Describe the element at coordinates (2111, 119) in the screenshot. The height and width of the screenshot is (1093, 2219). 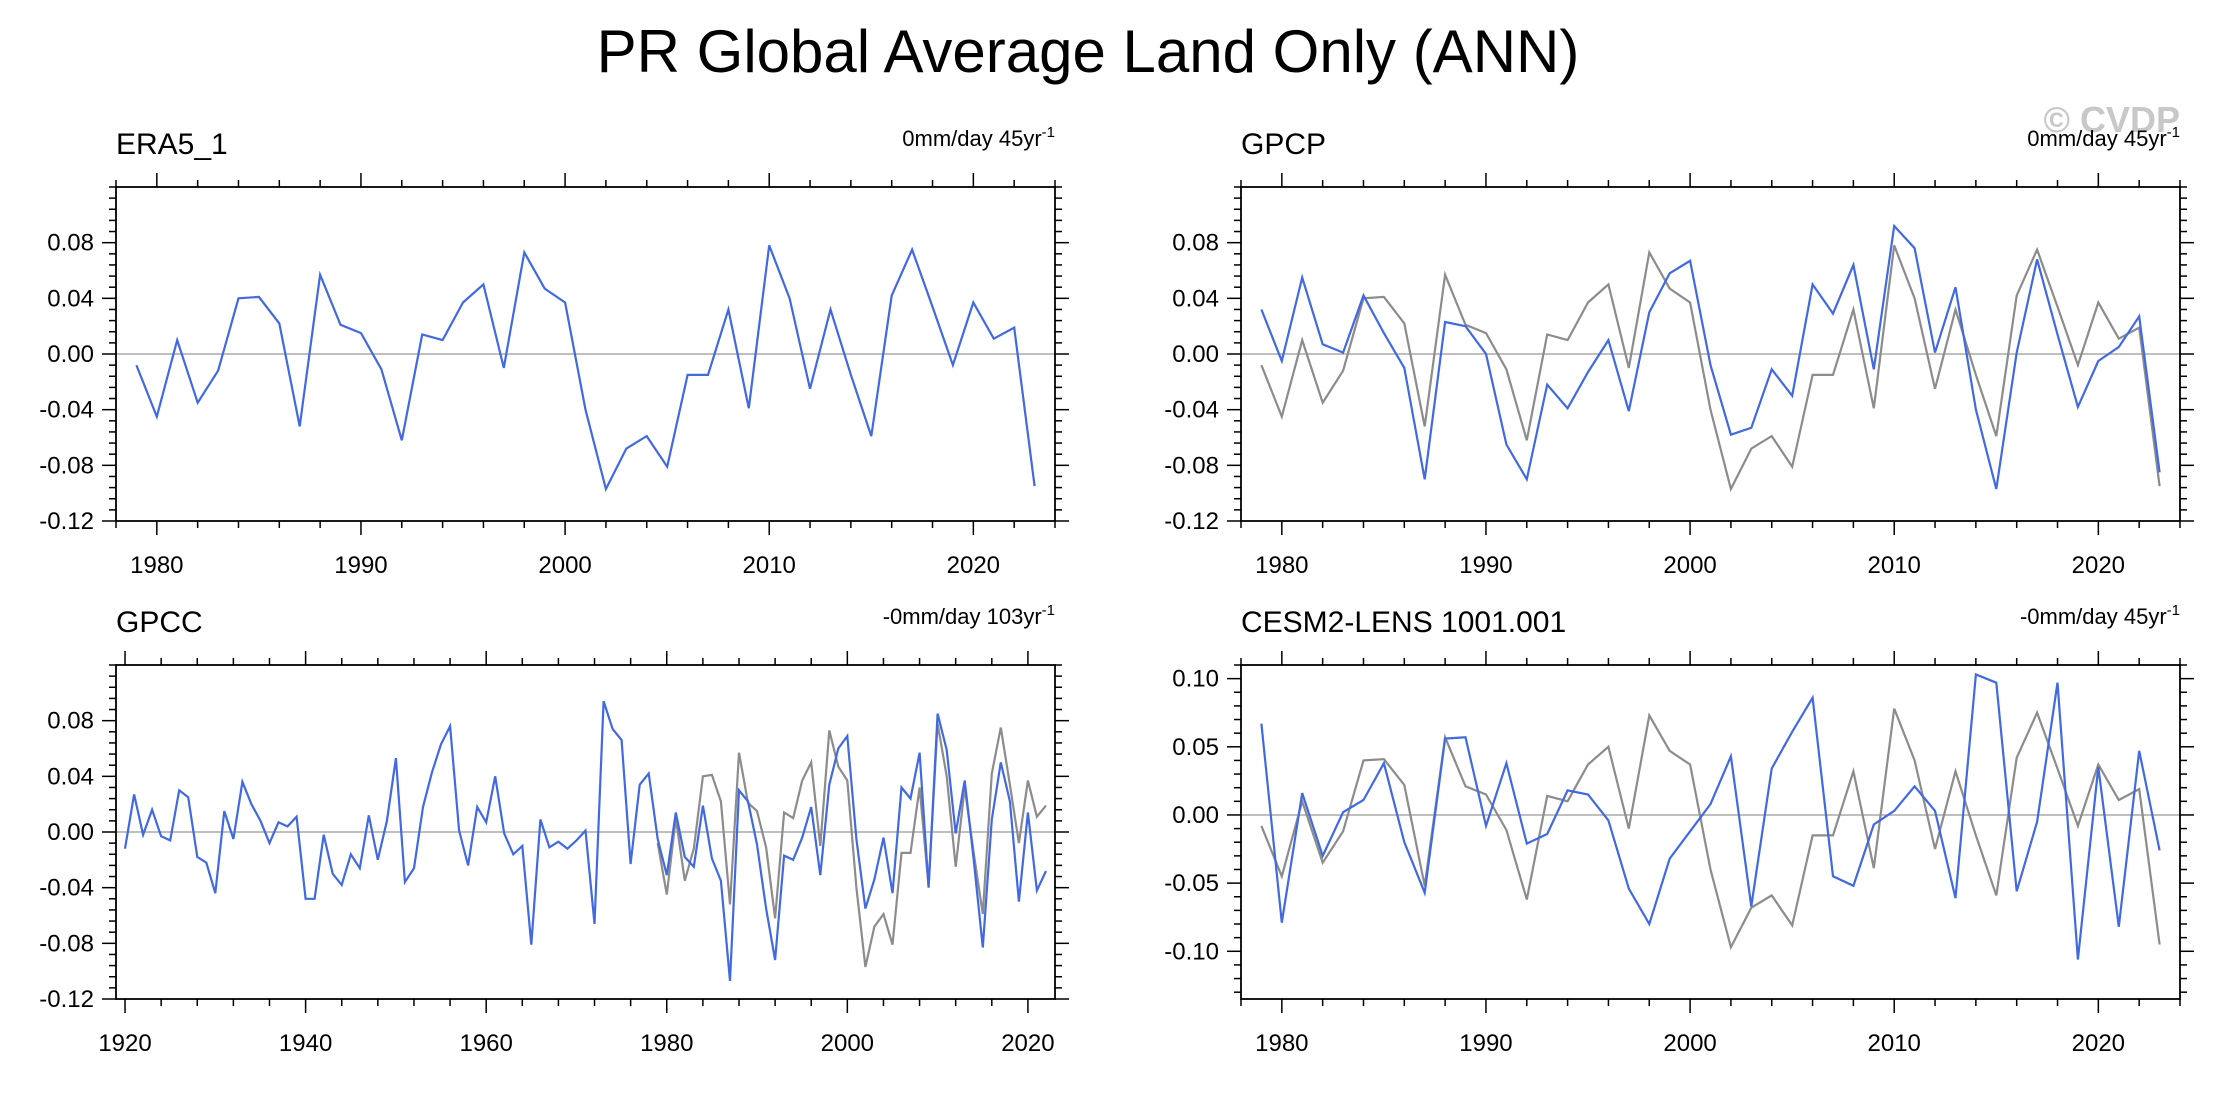
I see `watermark: © CVDP` at that location.